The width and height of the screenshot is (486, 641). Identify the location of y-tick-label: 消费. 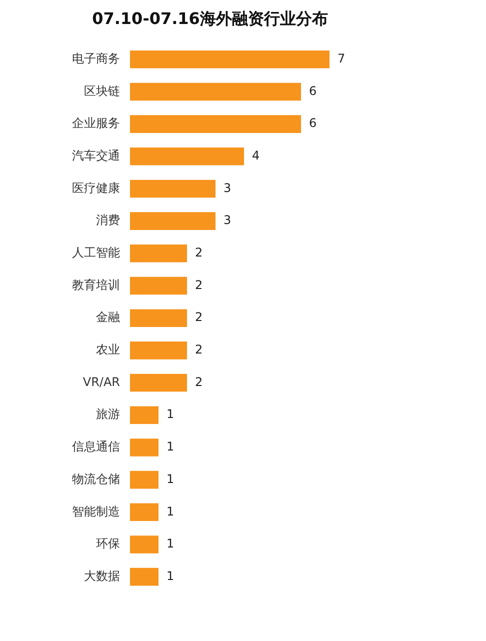
(108, 220).